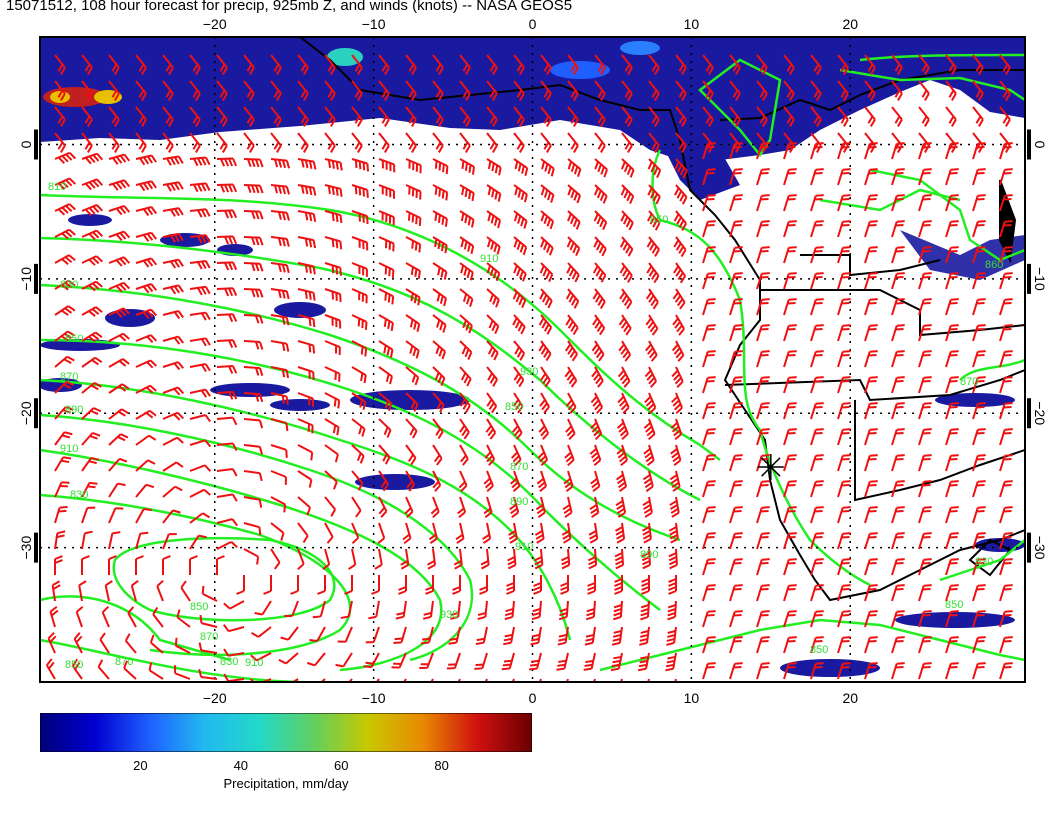  Describe the element at coordinates (1040, 279) in the screenshot. I see `lat-tick-label-right: −10` at that location.